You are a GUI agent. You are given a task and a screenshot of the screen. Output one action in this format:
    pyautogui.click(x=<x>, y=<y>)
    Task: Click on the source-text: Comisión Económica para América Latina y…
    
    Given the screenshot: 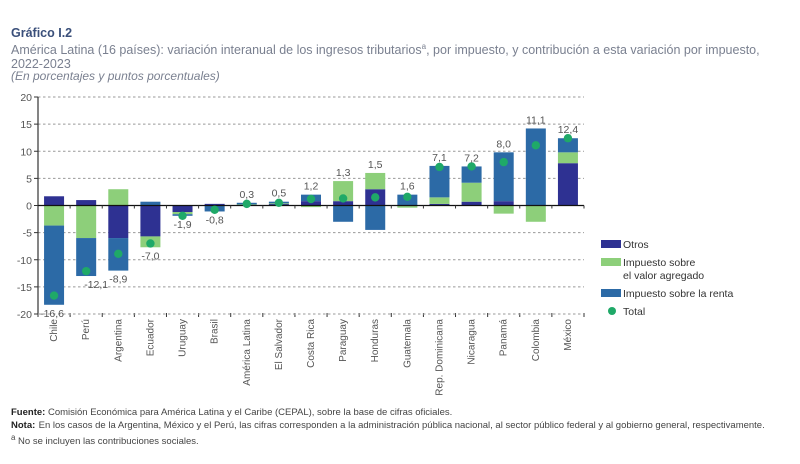 What is the action you would take?
    pyautogui.click(x=250, y=412)
    